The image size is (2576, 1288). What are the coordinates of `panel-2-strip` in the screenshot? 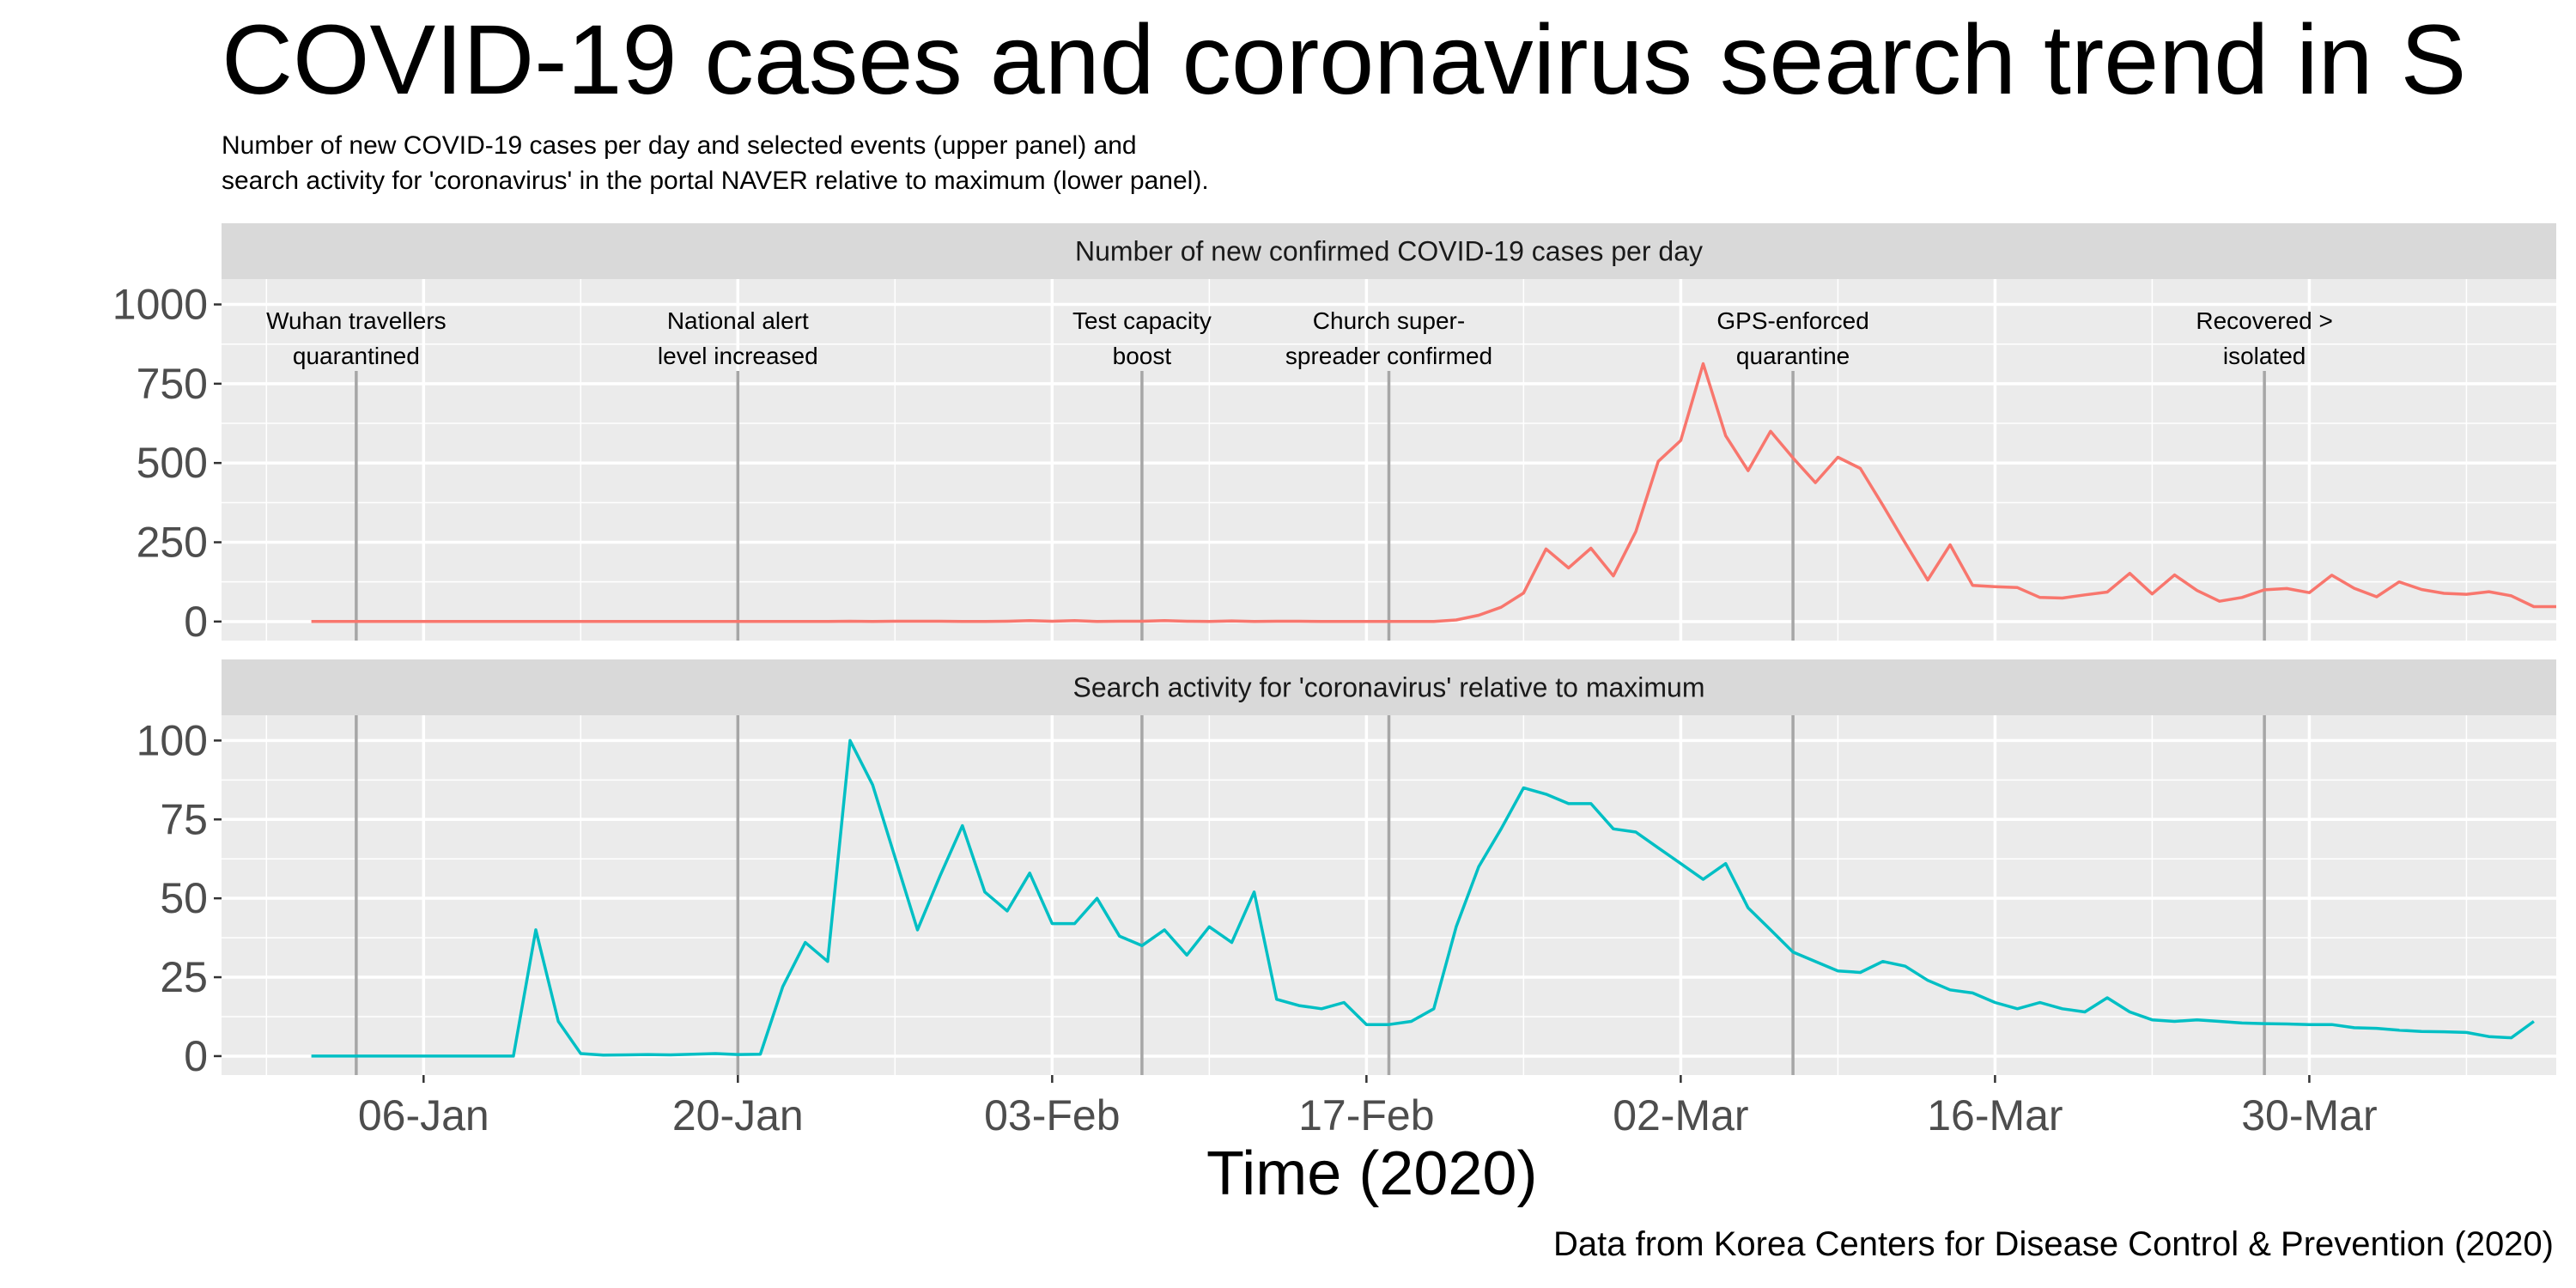 It's located at (1389, 687).